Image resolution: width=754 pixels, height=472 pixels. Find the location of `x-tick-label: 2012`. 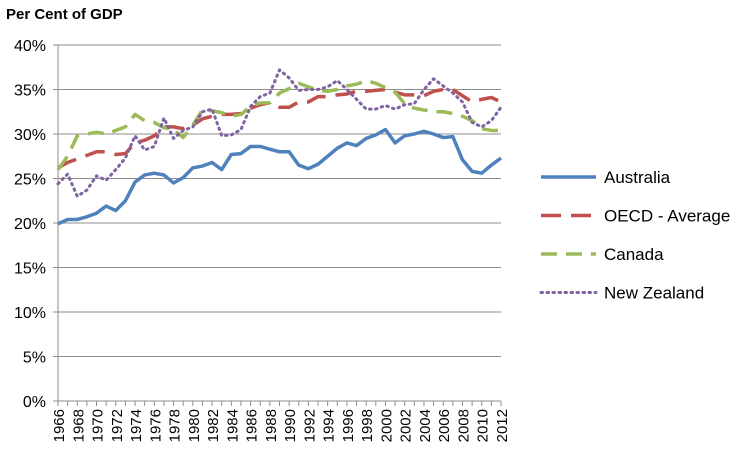

x-tick-label: 2012 is located at coordinates (502, 425).